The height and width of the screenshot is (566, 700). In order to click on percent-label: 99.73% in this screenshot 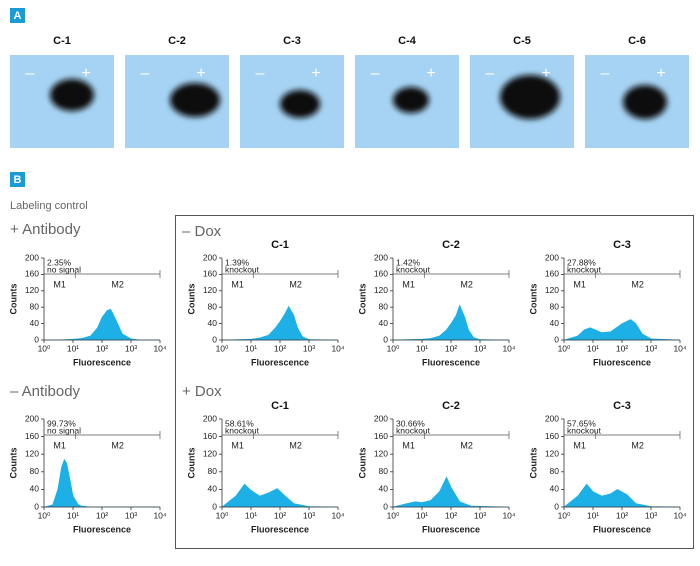, I will do `click(61, 423)`.